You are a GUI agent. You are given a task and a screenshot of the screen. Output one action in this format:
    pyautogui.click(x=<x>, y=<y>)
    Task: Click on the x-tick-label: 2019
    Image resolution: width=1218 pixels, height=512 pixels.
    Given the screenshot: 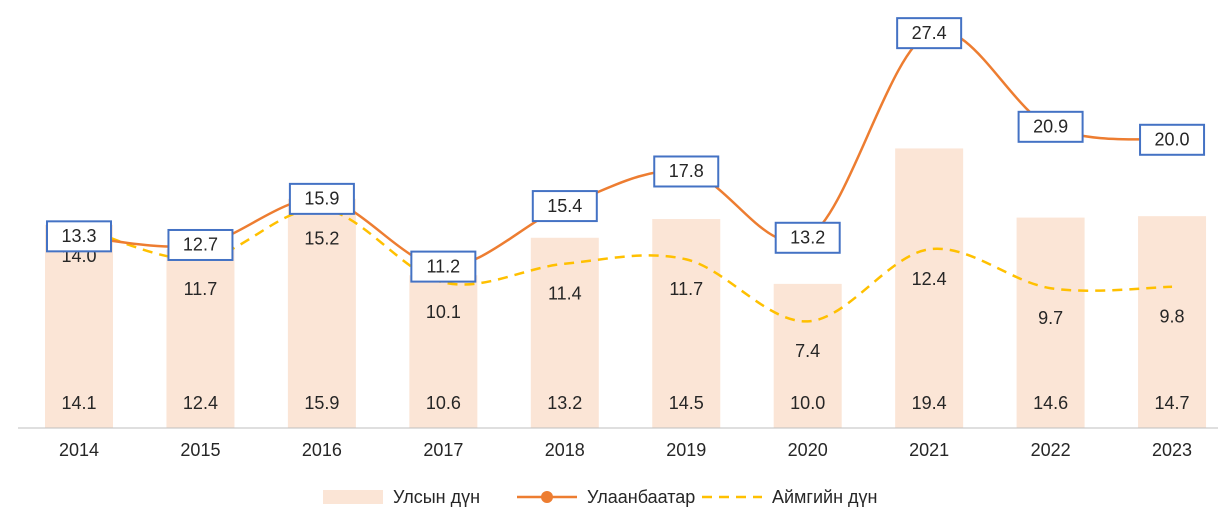 What is the action you would take?
    pyautogui.click(x=686, y=450)
    